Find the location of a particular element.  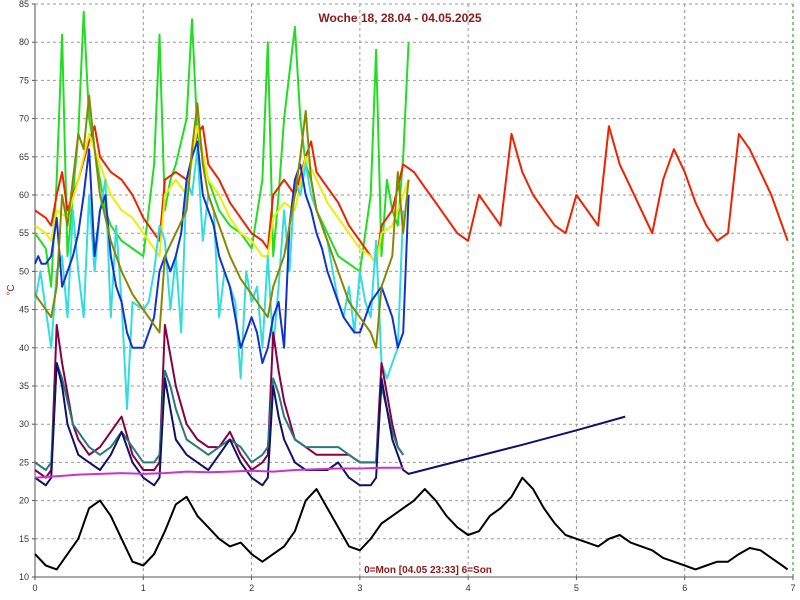

y-tick-label-8: 50 is located at coordinates (24, 271).